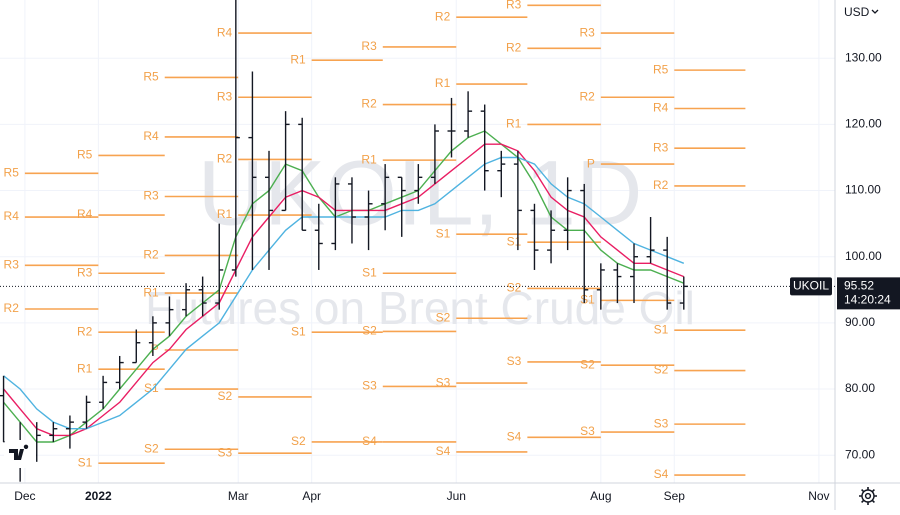  What do you see at coordinates (20, 454) in the screenshot?
I see `tv-logo` at bounding box center [20, 454].